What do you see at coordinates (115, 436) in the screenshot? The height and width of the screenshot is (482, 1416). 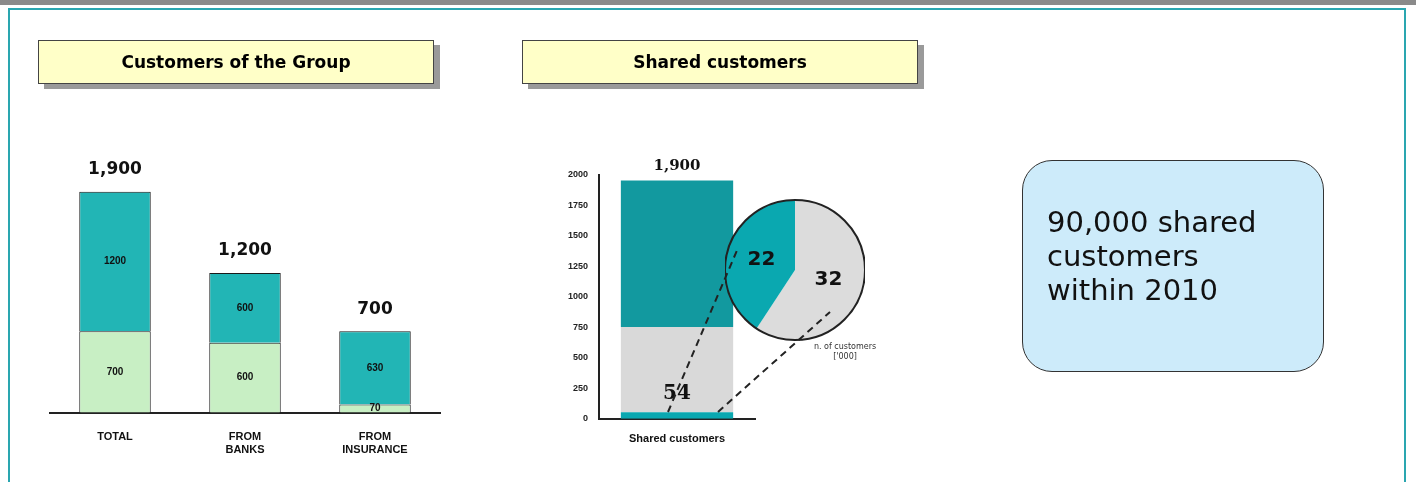 I see `x-tick-label: TOTAL` at bounding box center [115, 436].